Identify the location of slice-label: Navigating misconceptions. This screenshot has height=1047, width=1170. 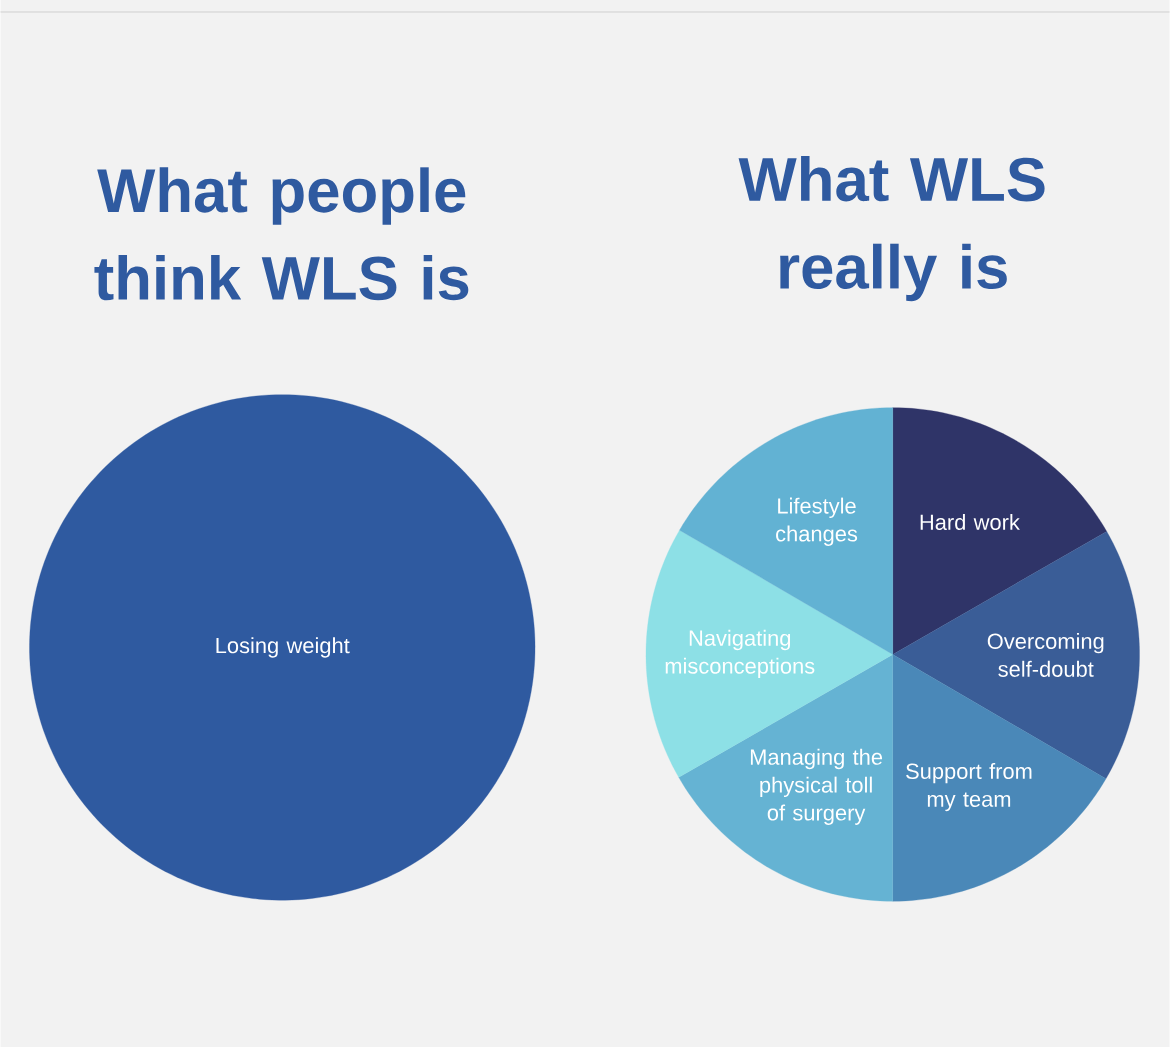
(740, 654).